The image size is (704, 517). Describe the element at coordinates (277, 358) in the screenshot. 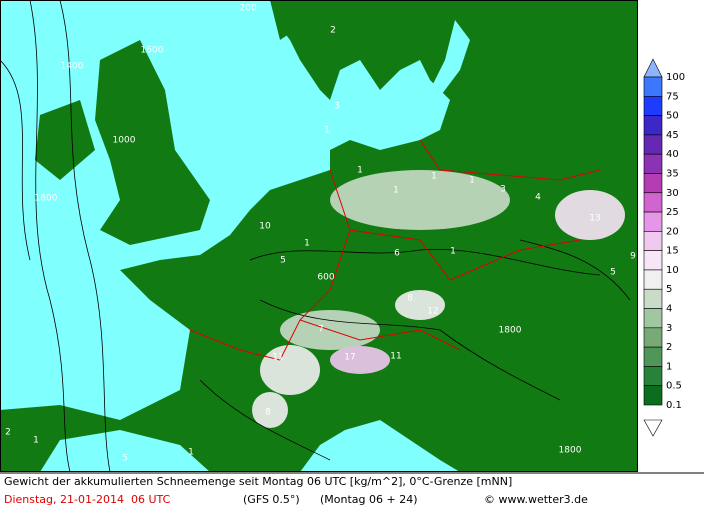

I see `map-label: 11` at that location.